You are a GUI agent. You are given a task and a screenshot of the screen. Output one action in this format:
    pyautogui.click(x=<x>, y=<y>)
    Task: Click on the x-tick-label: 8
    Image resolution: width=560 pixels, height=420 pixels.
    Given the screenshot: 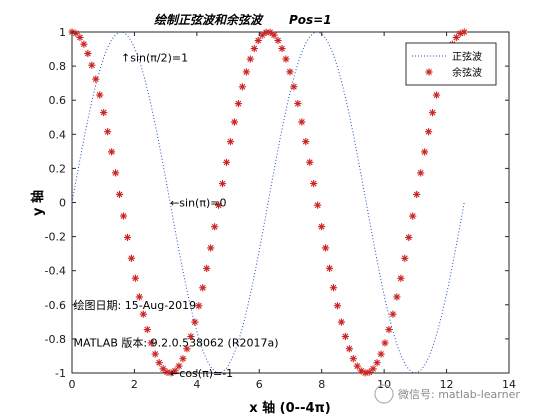 What is the action you would take?
    pyautogui.click(x=321, y=384)
    